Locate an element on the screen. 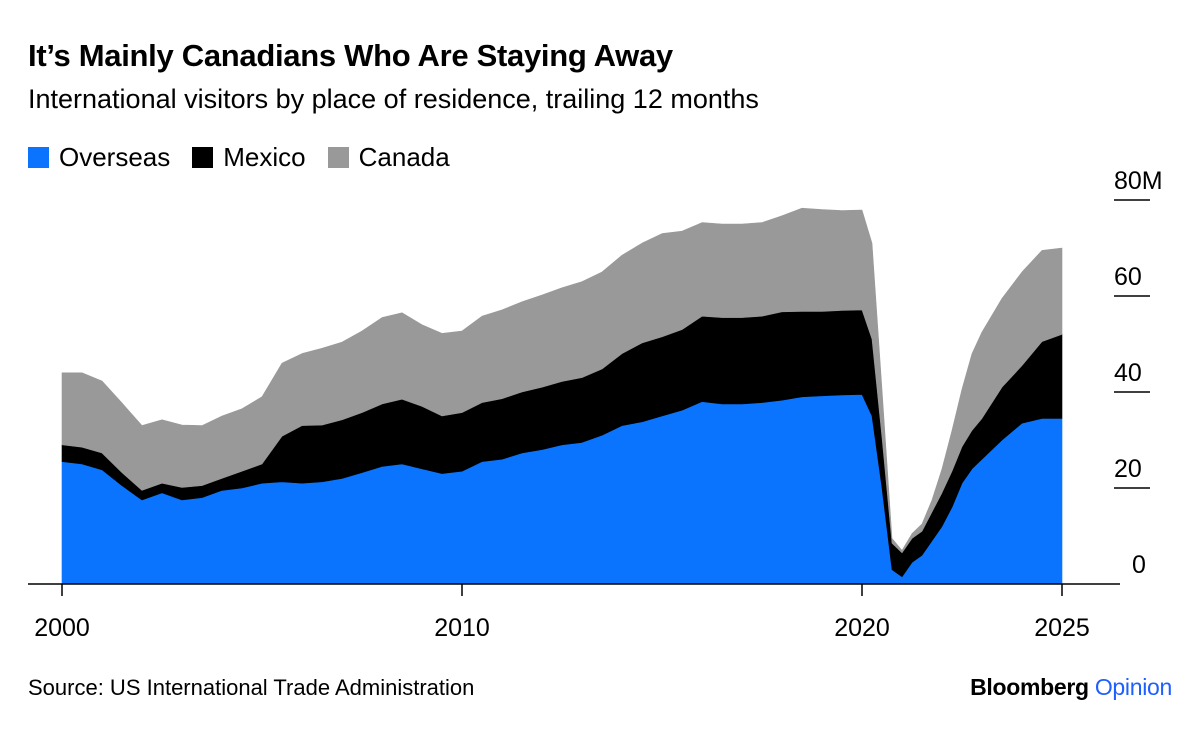 The width and height of the screenshot is (1200, 730). legend-swatch-canada is located at coordinates (338, 157).